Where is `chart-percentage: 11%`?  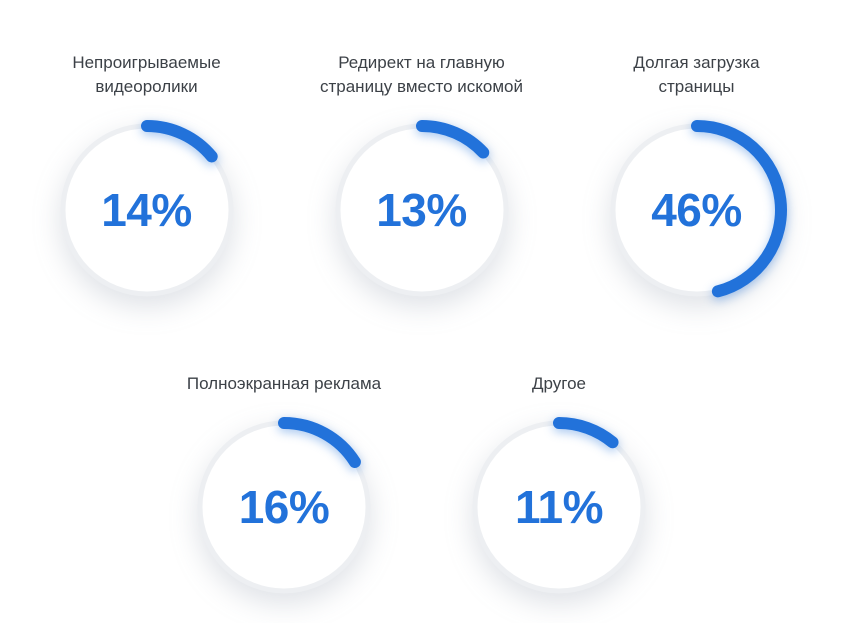 chart-percentage: 11% is located at coordinates (559, 507).